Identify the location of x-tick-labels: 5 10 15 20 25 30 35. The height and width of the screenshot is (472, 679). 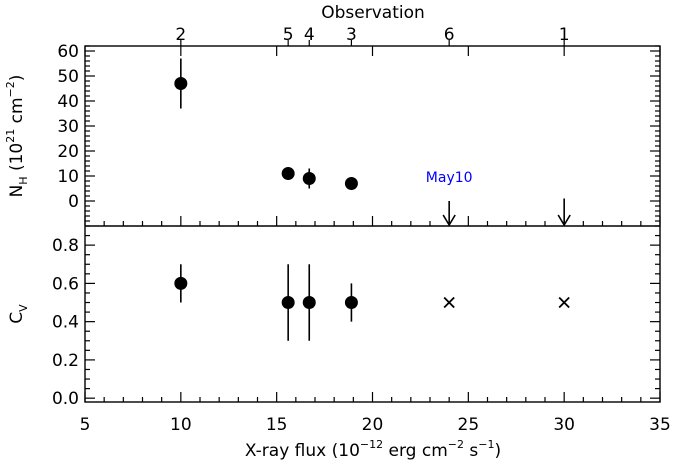
(375, 425).